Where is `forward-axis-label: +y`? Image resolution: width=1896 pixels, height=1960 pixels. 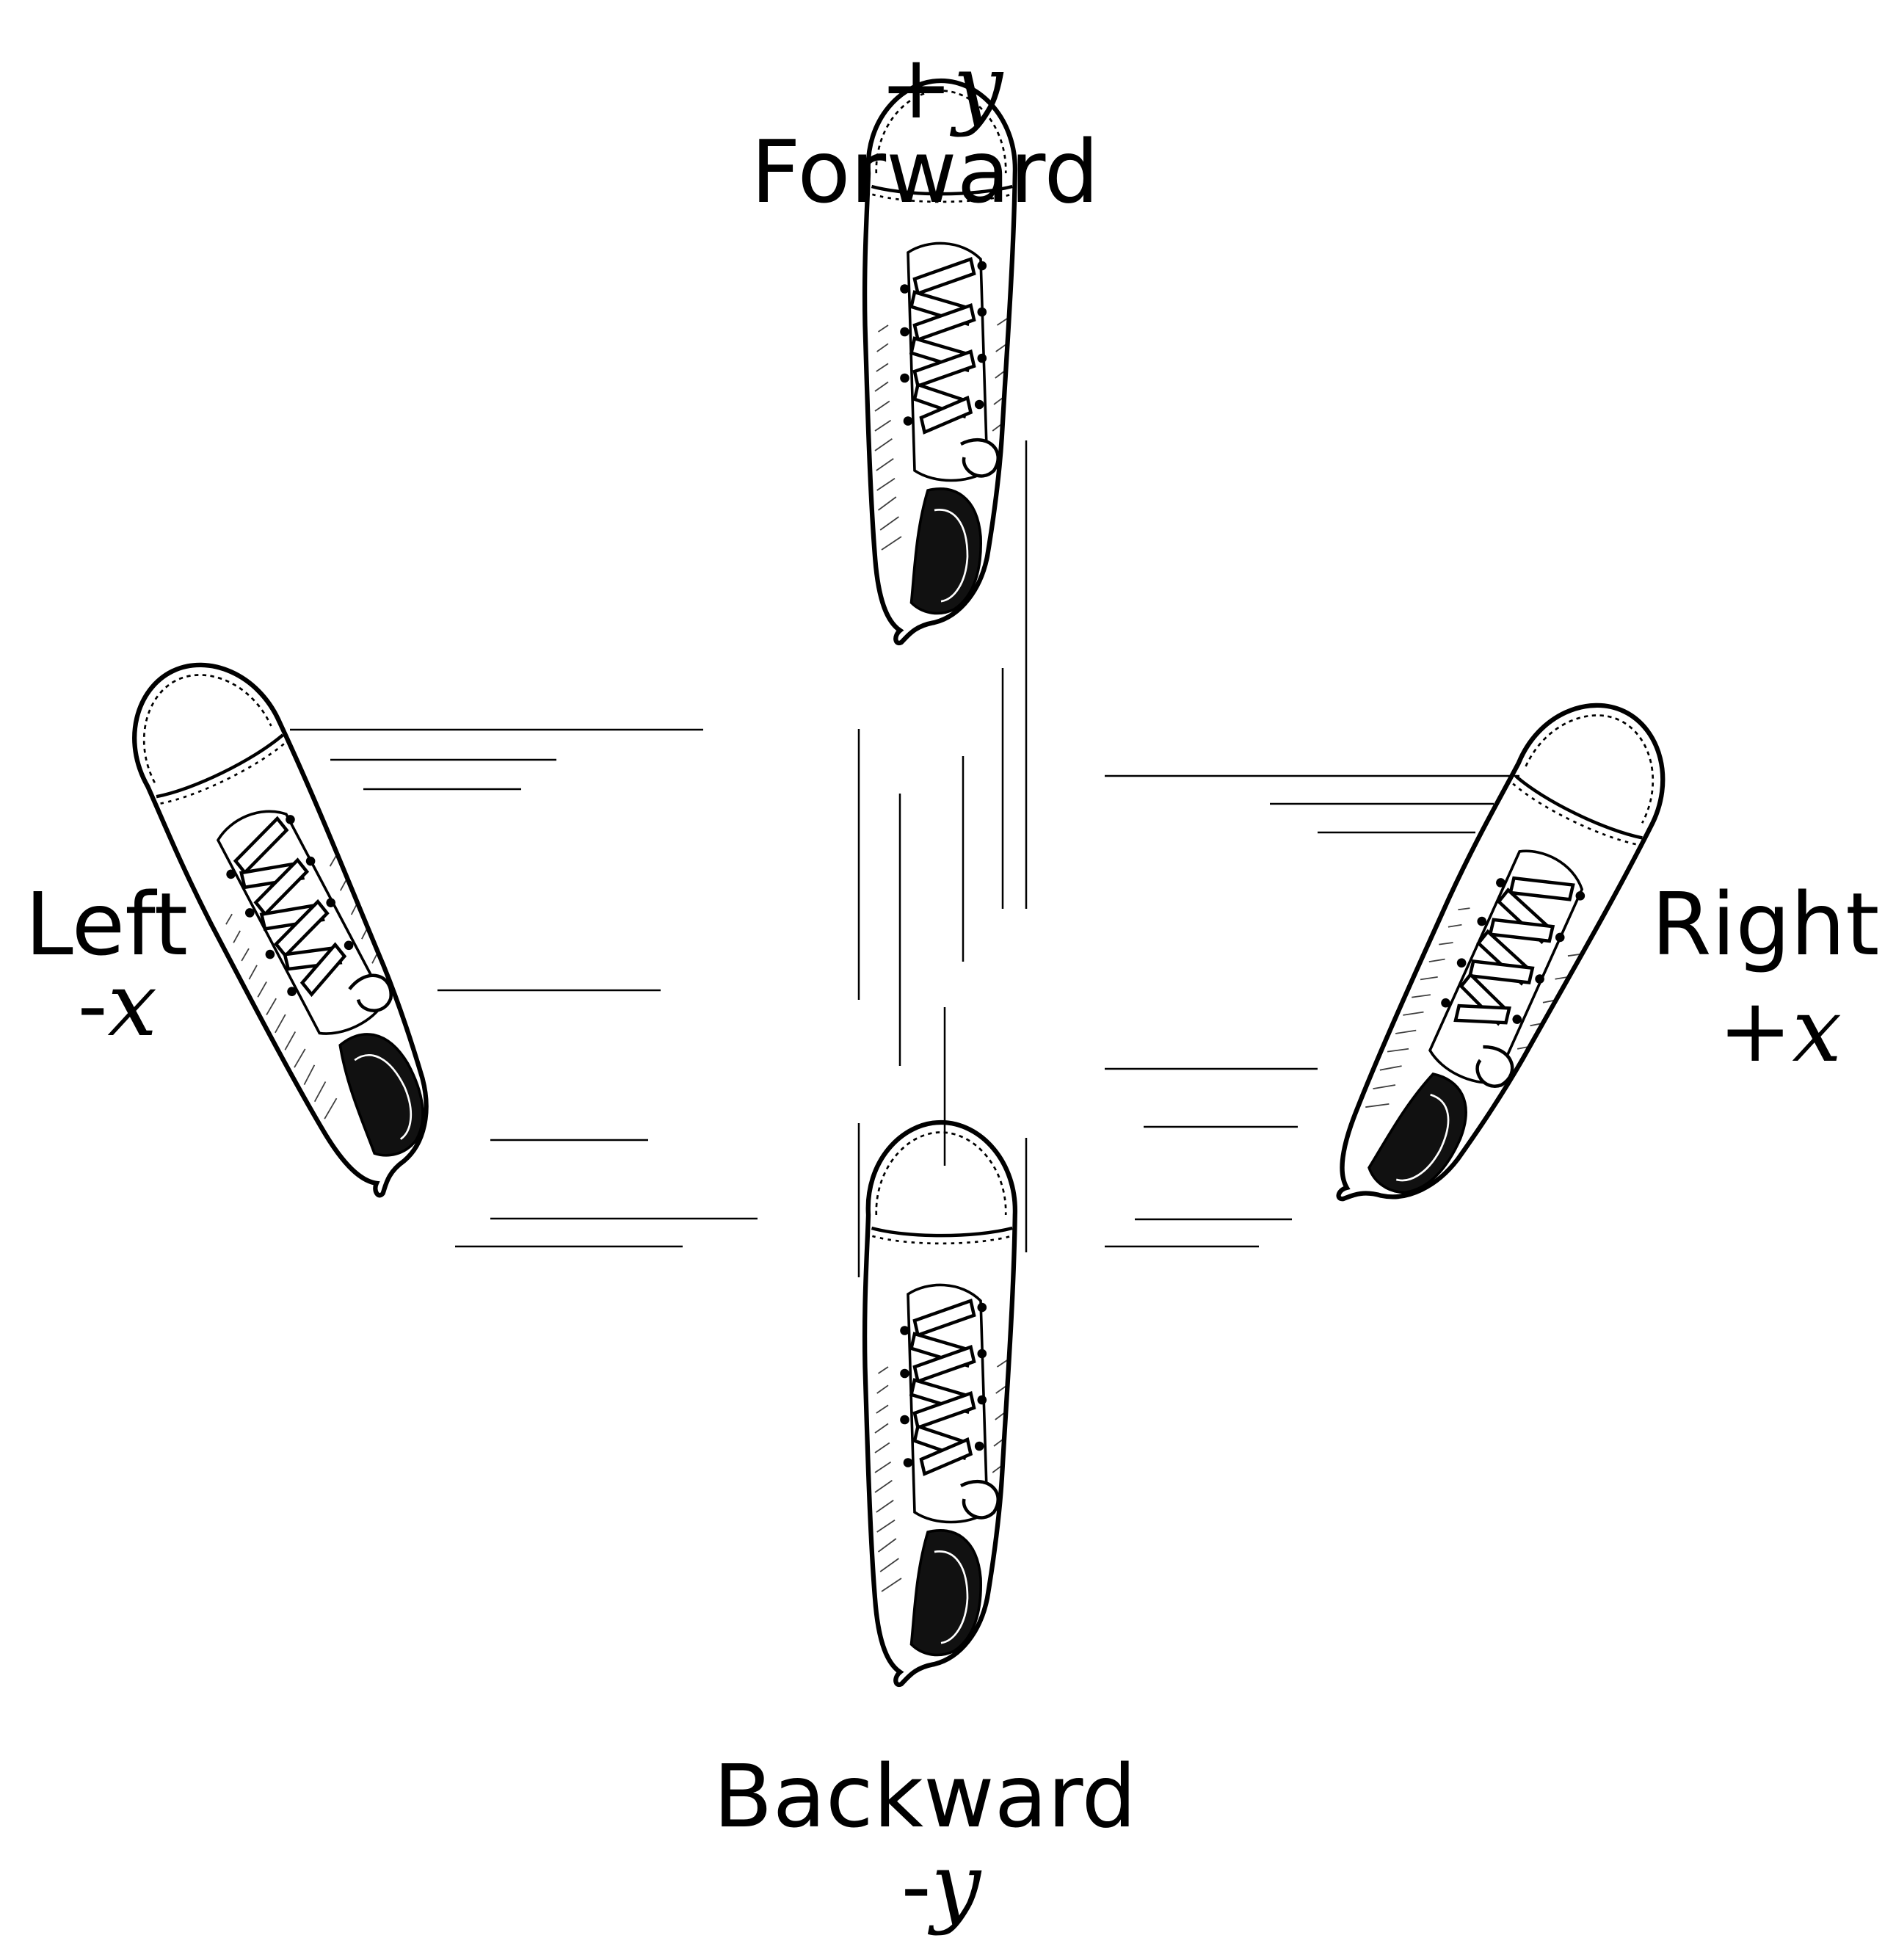 forward-axis-label: +y is located at coordinates (941, 88).